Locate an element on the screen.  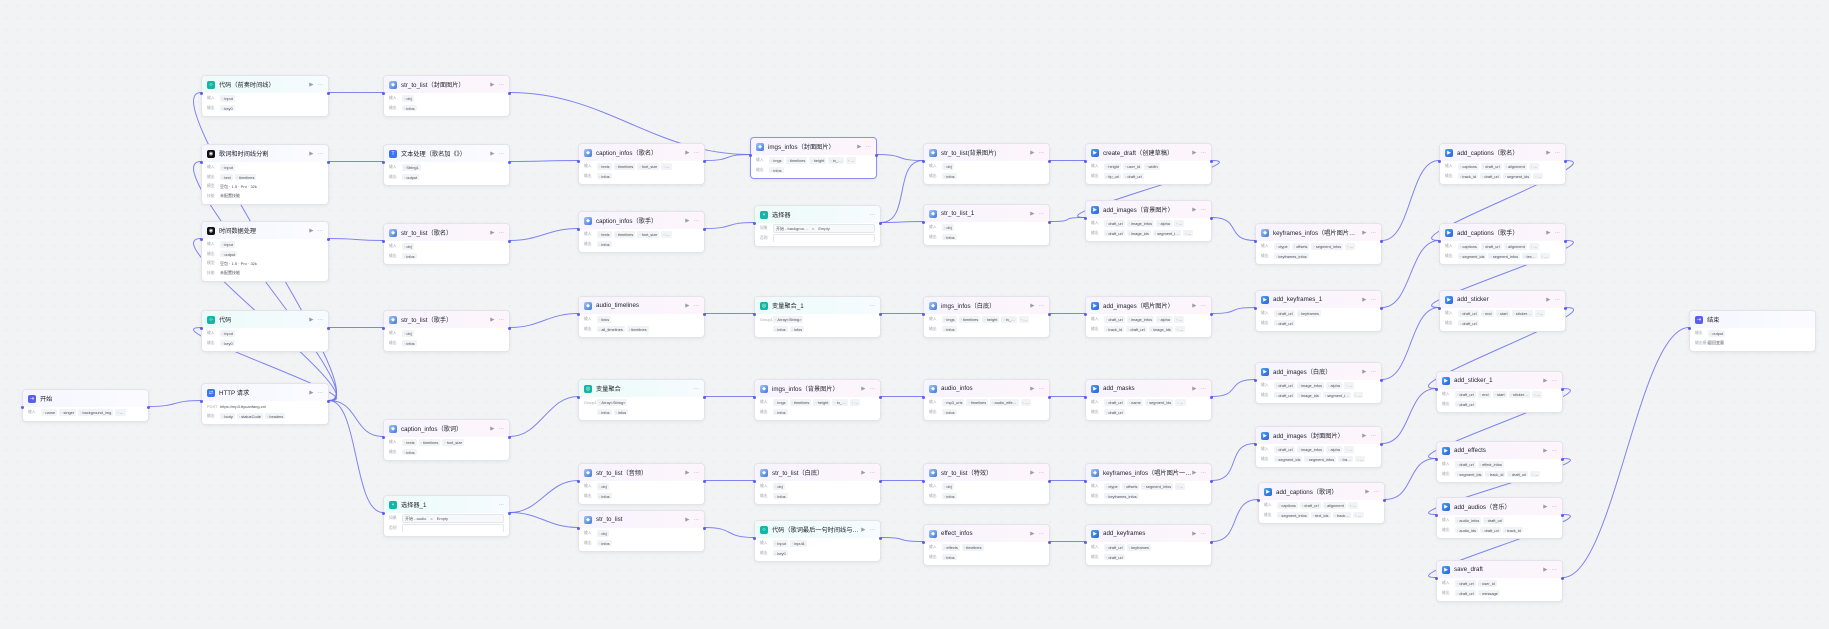
edge-stl_singer-audio_tl is located at coordinates (544, 320).